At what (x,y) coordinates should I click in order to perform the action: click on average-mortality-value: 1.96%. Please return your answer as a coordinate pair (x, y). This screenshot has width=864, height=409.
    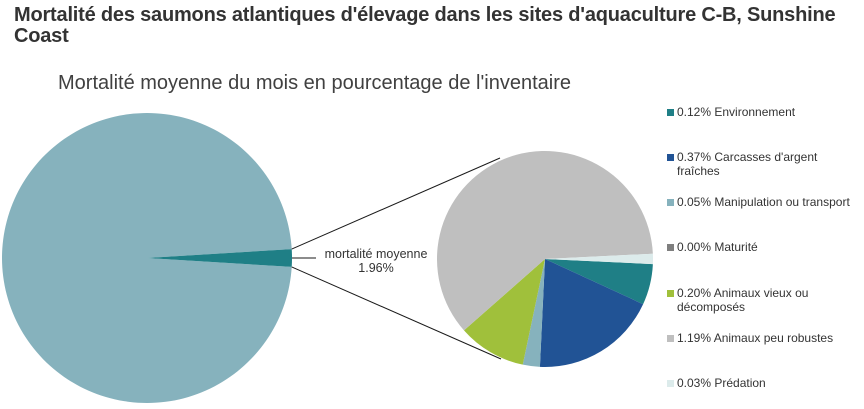
    Looking at the image, I should click on (376, 268).